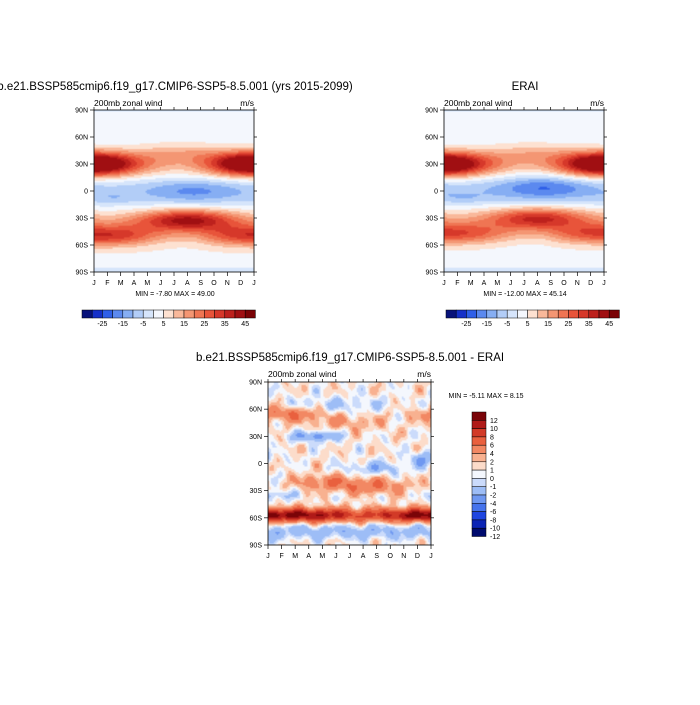 The height and width of the screenshot is (705, 700). What do you see at coordinates (432, 273) in the screenshot?
I see `panel-erai-y-tick-label: 90S` at bounding box center [432, 273].